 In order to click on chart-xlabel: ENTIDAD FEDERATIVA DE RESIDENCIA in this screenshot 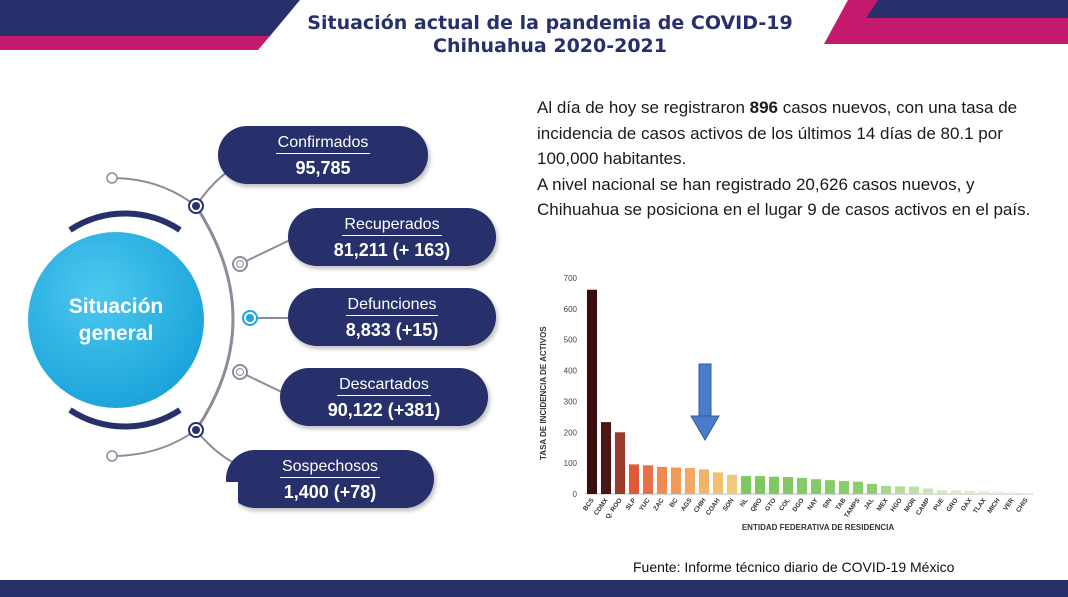, I will do `click(818, 527)`.